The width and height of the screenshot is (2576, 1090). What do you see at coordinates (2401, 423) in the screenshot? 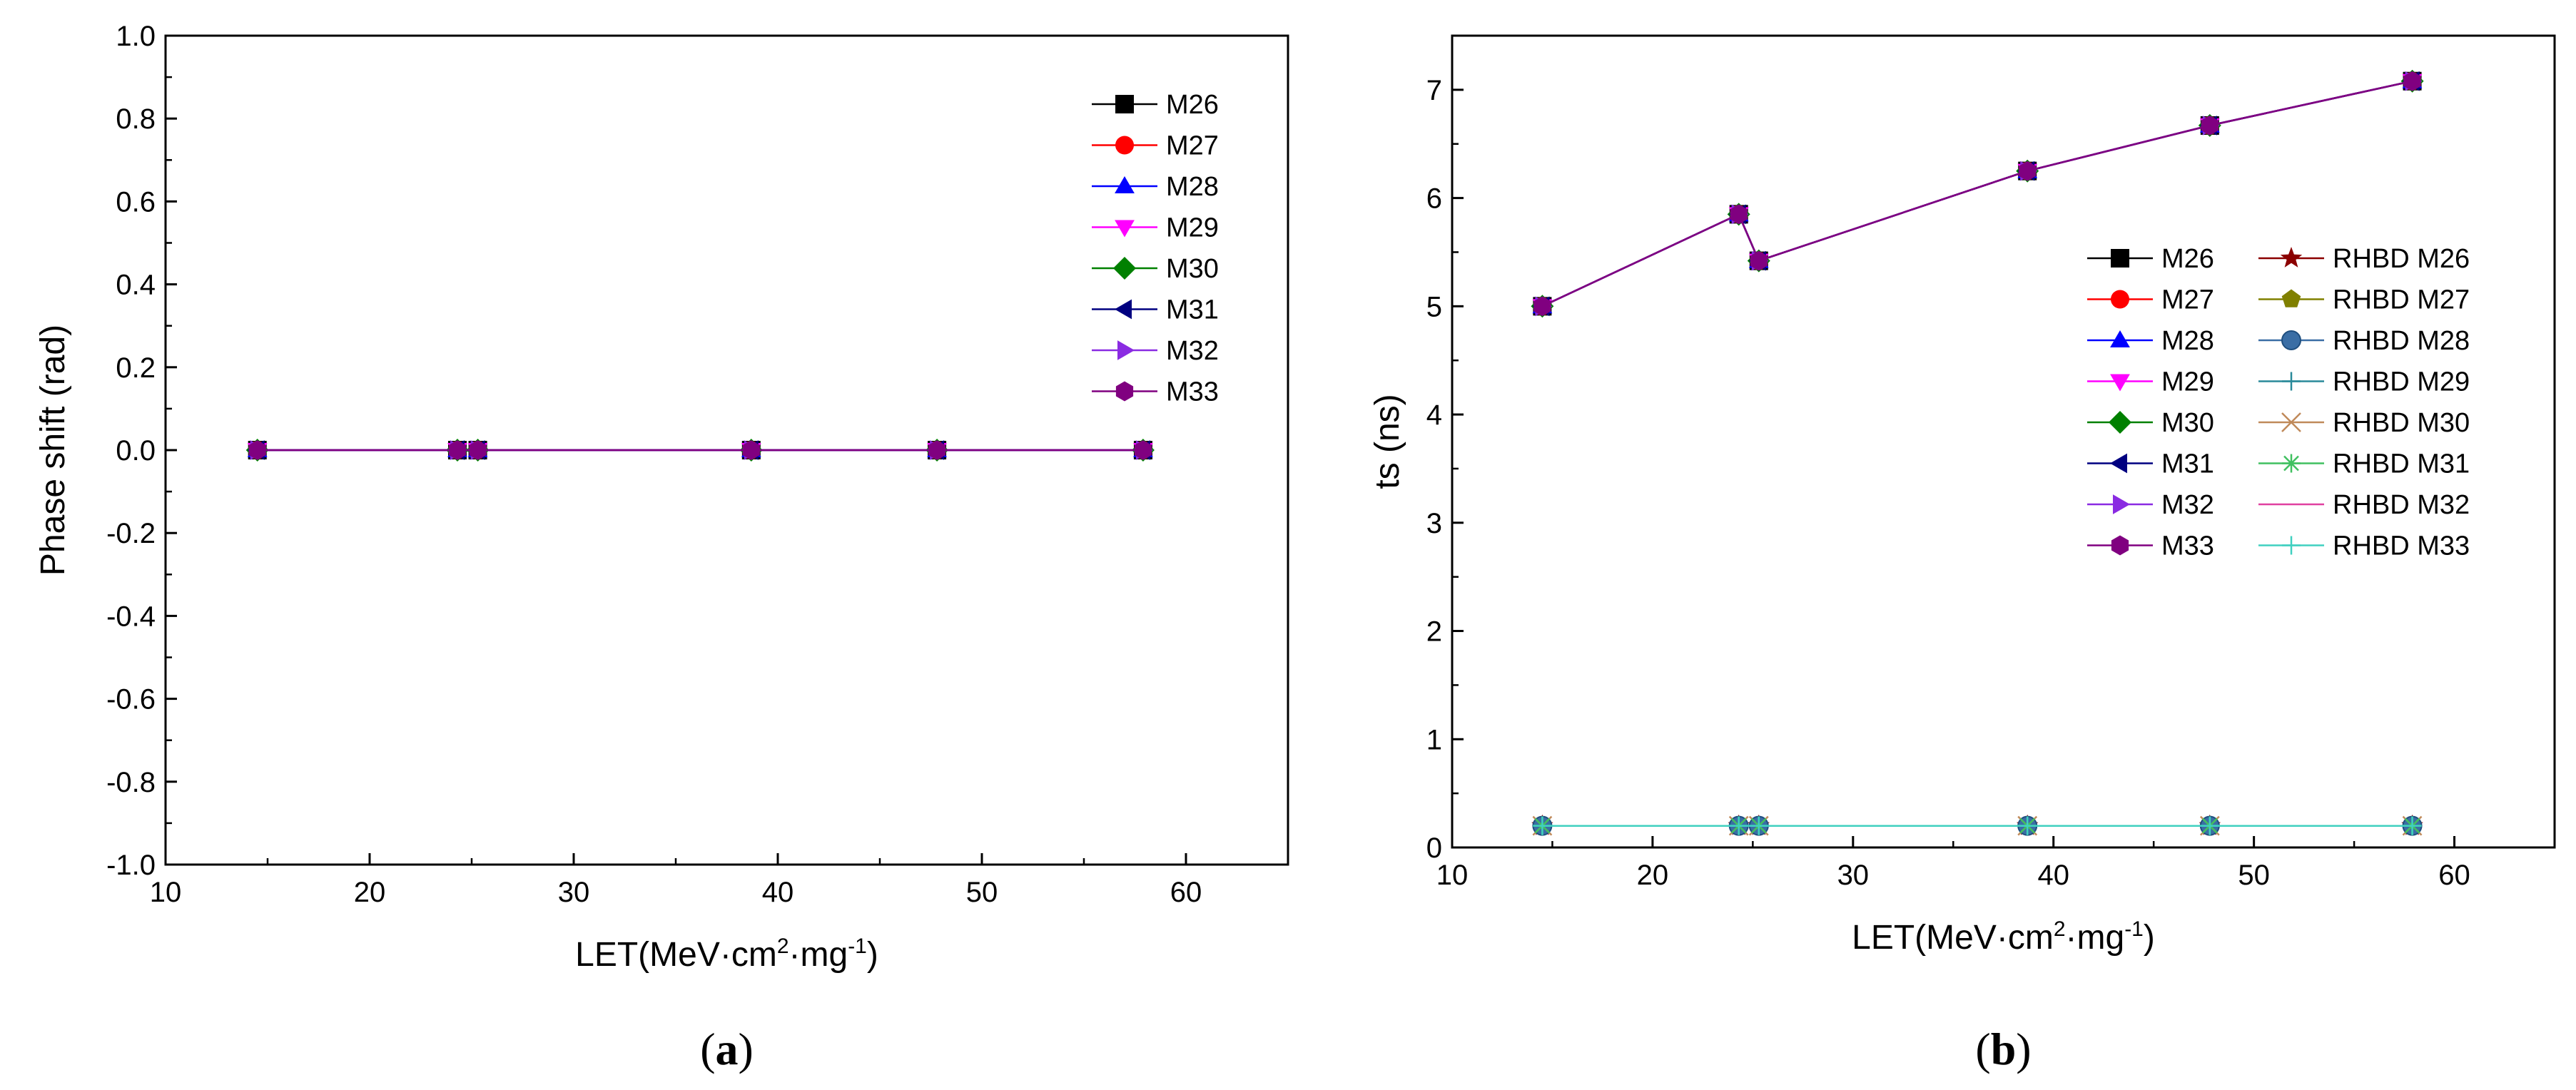
I see `legend-label: RHBD M30` at bounding box center [2401, 423].